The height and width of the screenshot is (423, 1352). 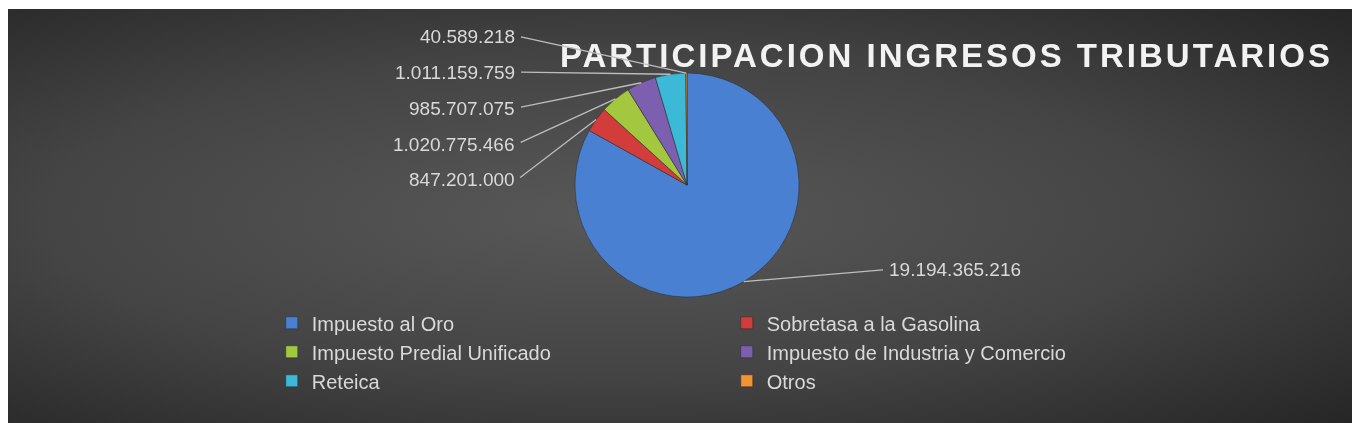 What do you see at coordinates (462, 108) in the screenshot?
I see `data-label: 985.707.075` at bounding box center [462, 108].